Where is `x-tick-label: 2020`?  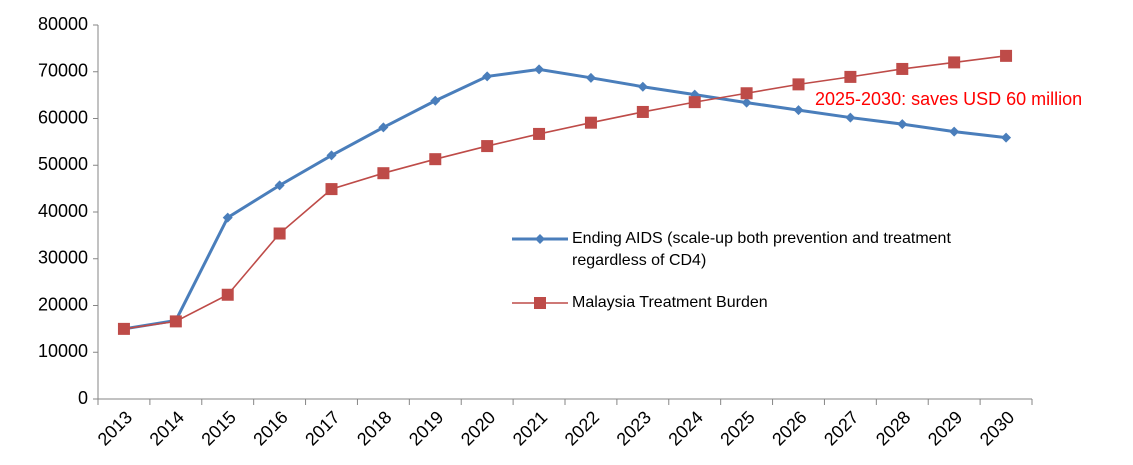
x-tick-label: 2020 is located at coordinates (478, 428).